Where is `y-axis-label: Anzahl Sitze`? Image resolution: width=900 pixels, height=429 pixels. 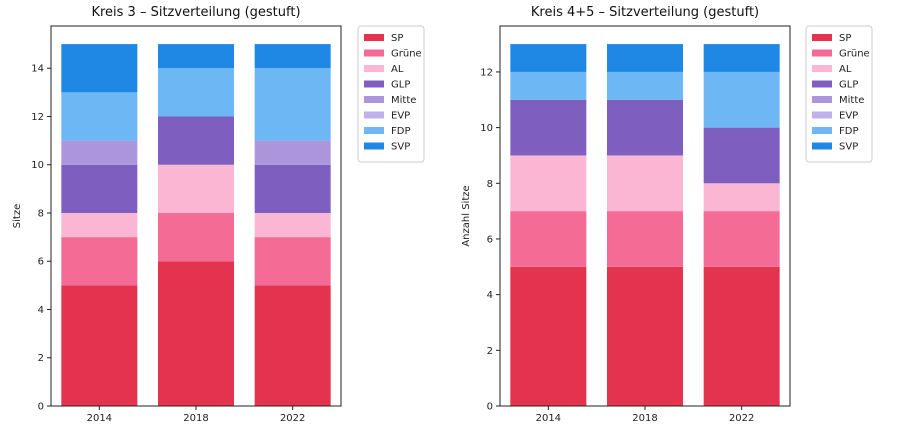 y-axis-label: Anzahl Sitze is located at coordinates (466, 215).